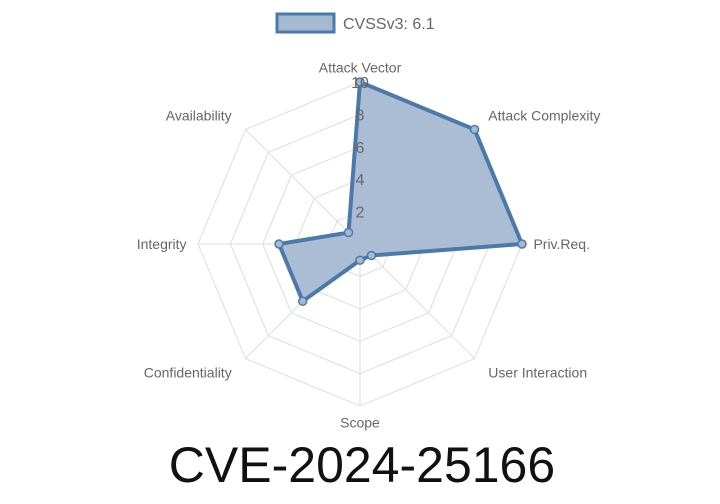 The width and height of the screenshot is (720, 504). Describe the element at coordinates (360, 115) in the screenshot. I see `tick-label: 8` at that location.